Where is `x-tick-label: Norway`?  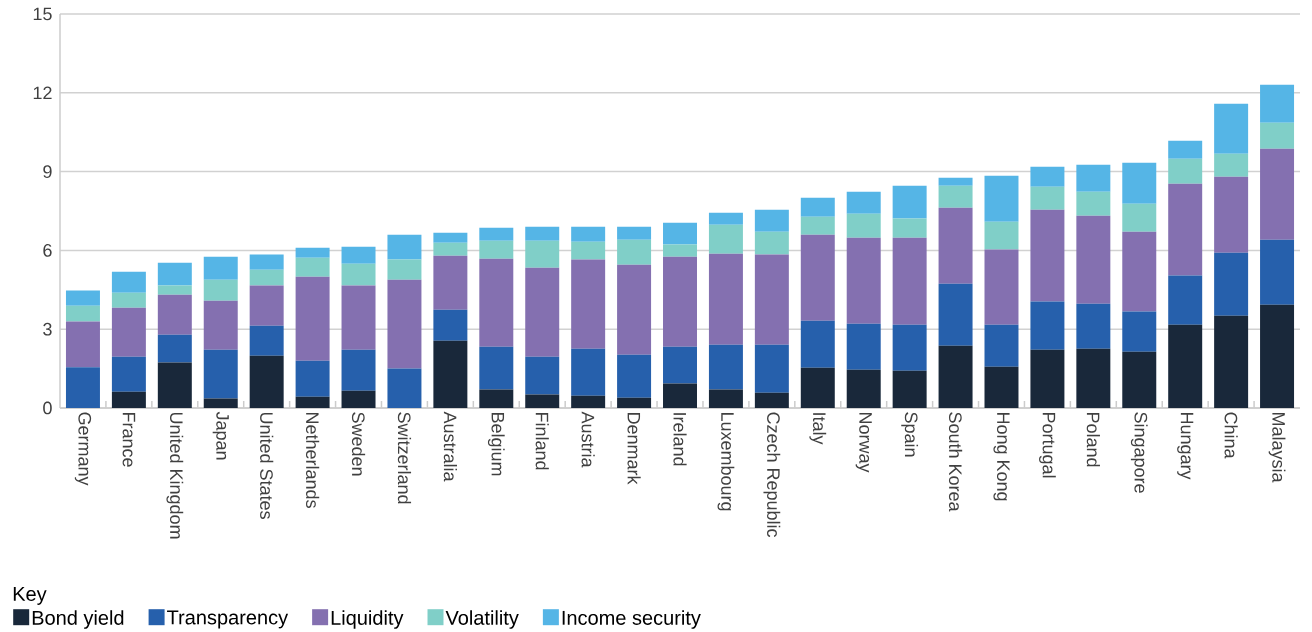 x-tick-label: Norway is located at coordinates (863, 443).